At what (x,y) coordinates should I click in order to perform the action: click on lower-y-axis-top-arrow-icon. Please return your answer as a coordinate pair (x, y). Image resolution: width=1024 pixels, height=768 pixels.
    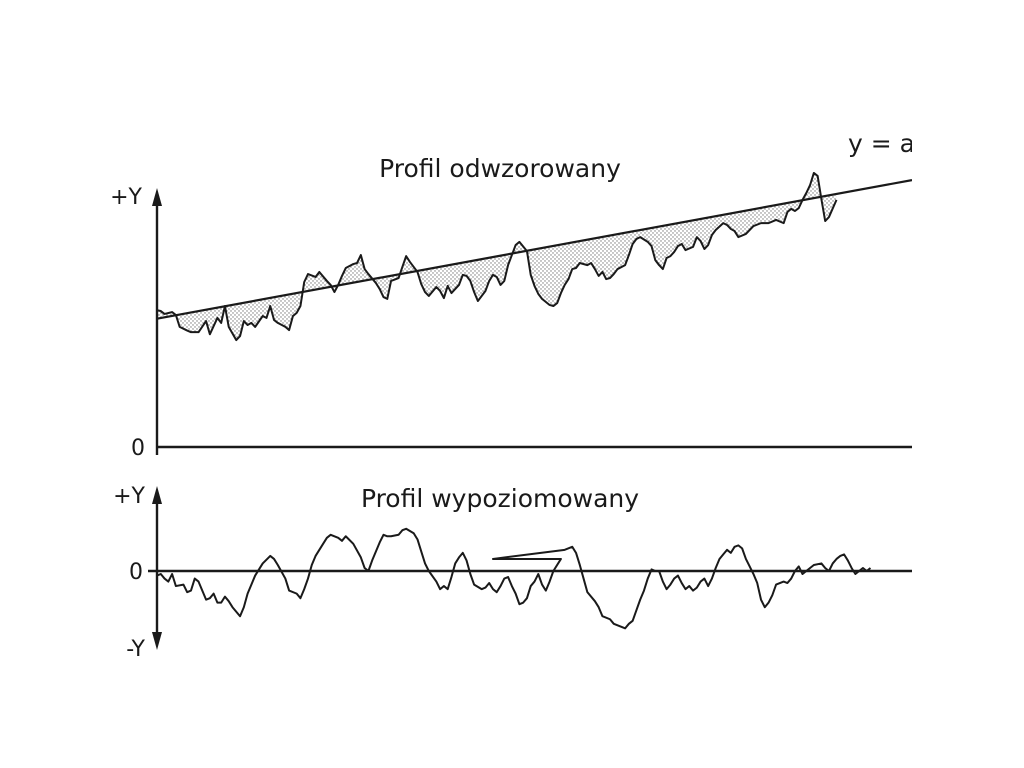
    Looking at the image, I should click on (157, 495).